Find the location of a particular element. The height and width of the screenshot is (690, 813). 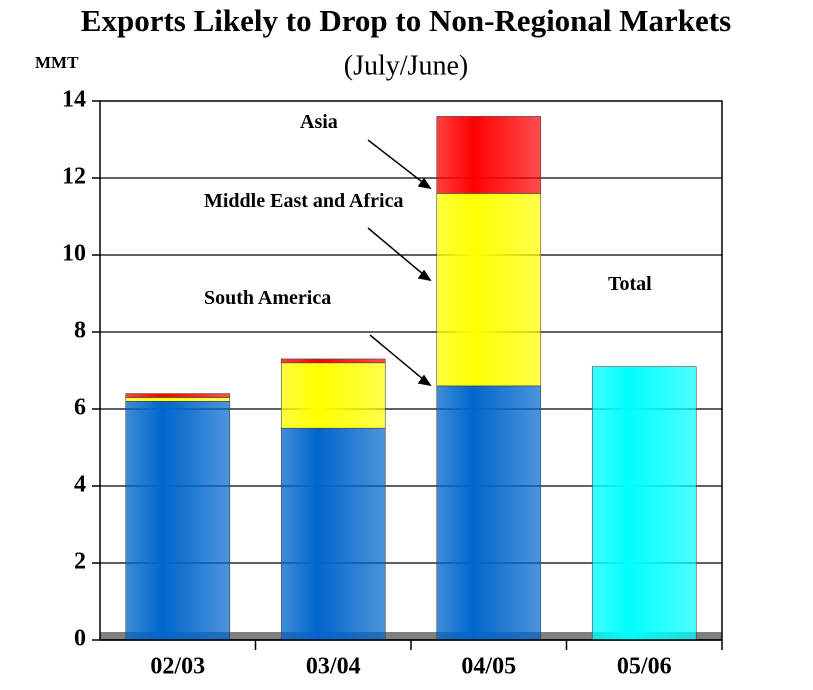

y-tick-label: 14 is located at coordinates (74, 100).